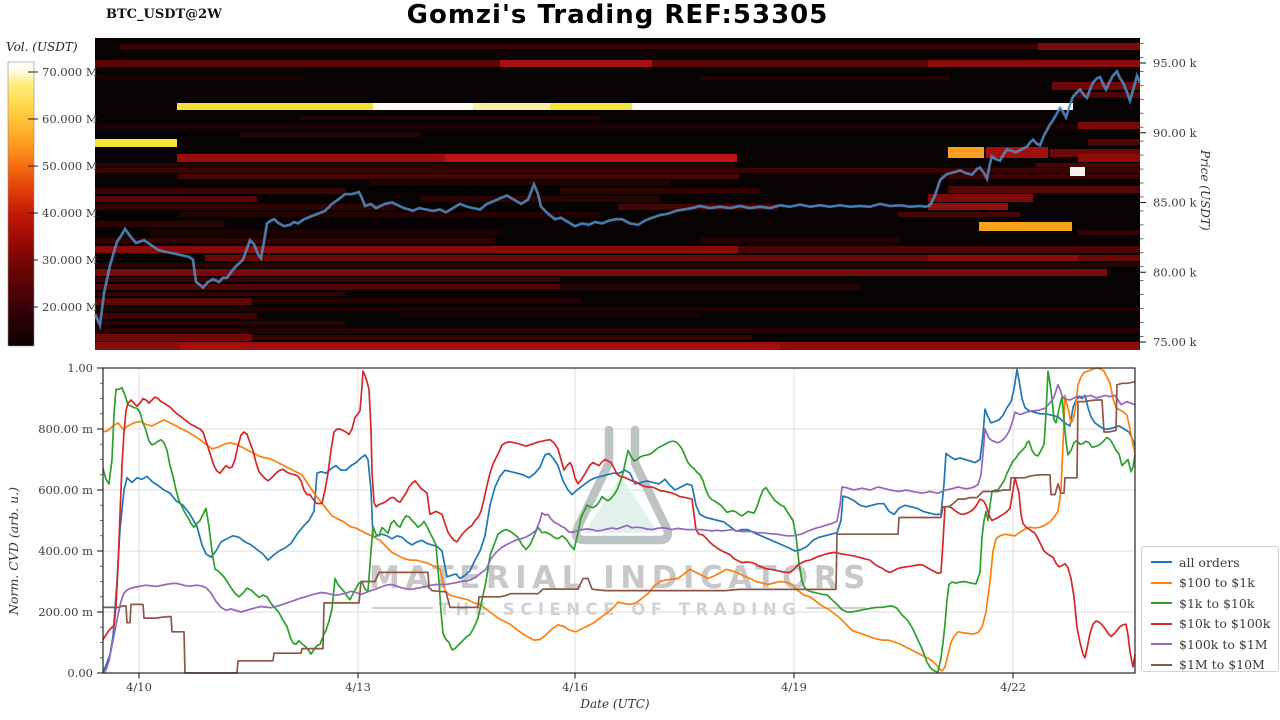  Describe the element at coordinates (1214, 644) in the screenshot. I see `legend-item: $100k to $1M` at that location.